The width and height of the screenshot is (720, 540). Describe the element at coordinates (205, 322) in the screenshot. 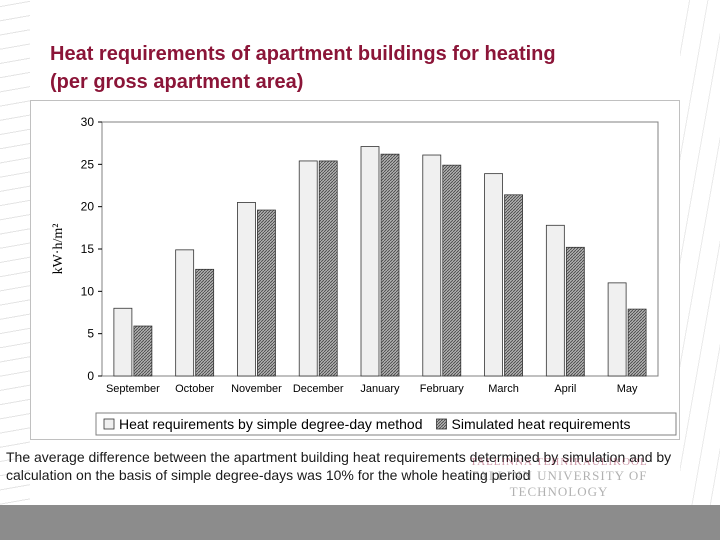

I see `bar-simulated-october` at that location.